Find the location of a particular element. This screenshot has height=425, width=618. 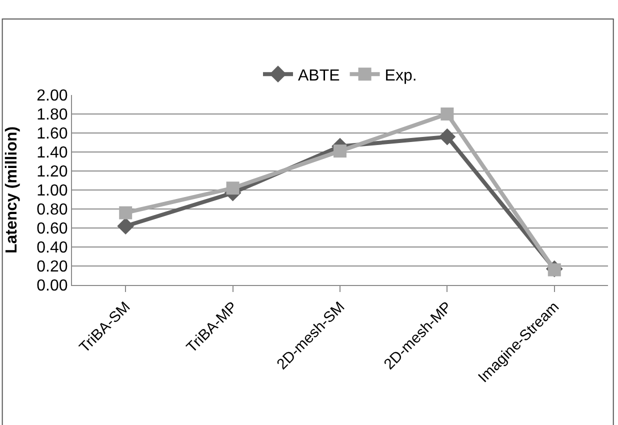

y-tick-label: 1.20 is located at coordinates (52, 172).